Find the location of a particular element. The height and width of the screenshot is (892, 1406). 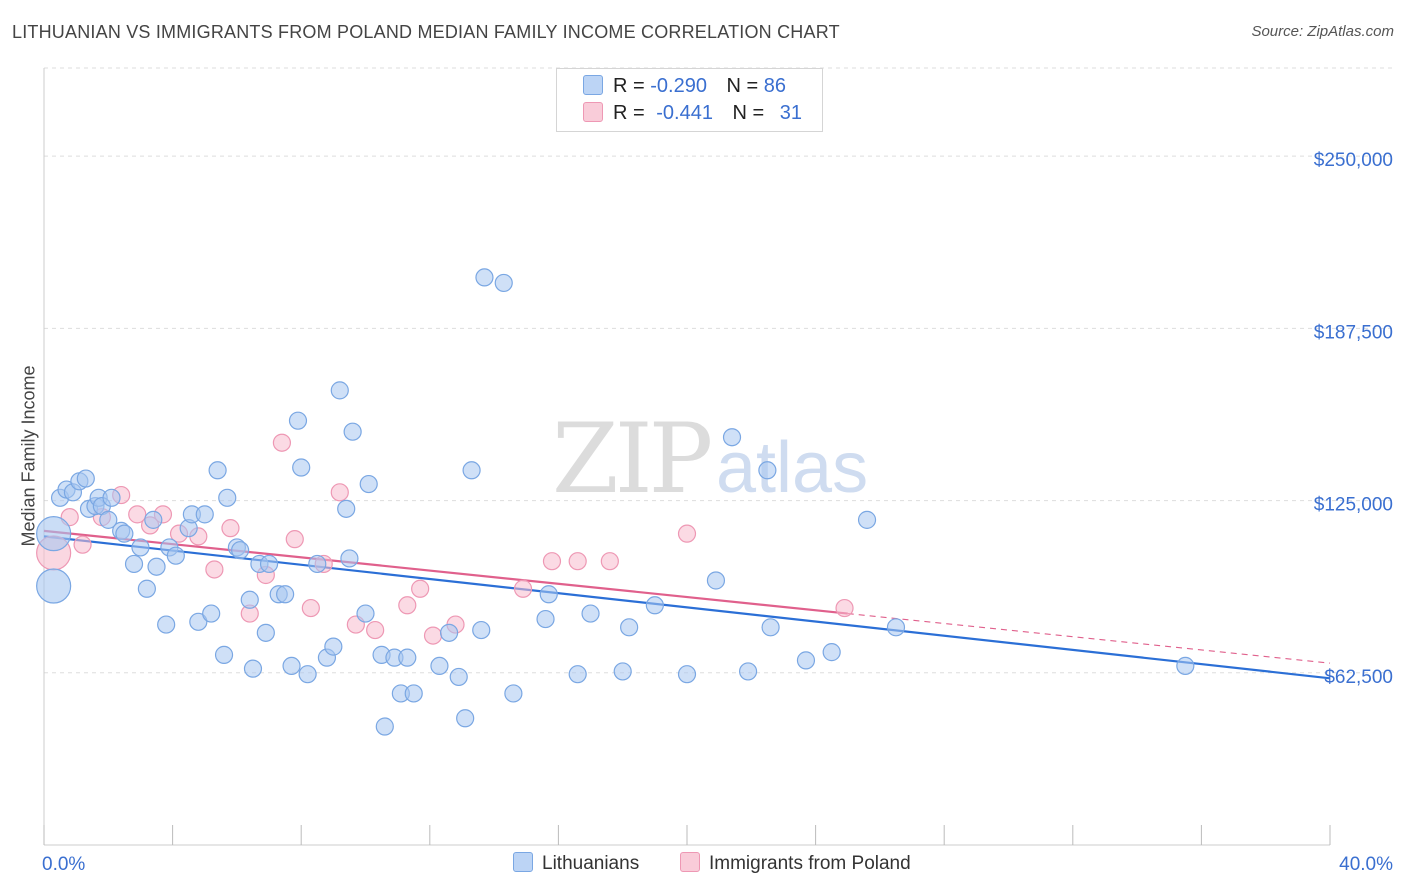

y-tick-label: $125,000 is located at coordinates (1353, 505).